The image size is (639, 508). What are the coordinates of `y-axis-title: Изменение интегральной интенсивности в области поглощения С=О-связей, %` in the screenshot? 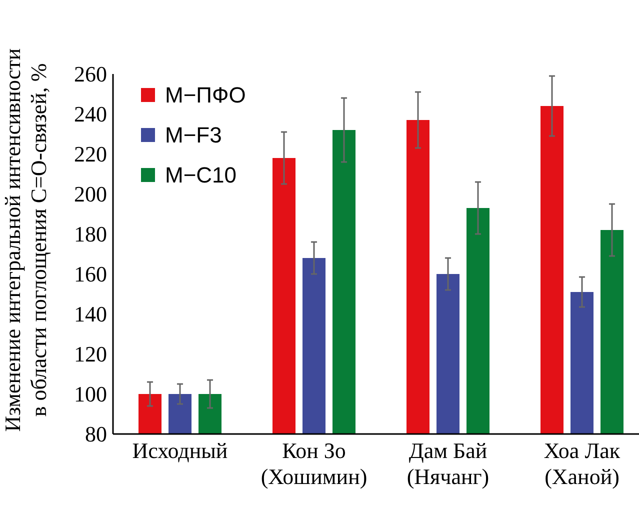 It's located at (25, 240).